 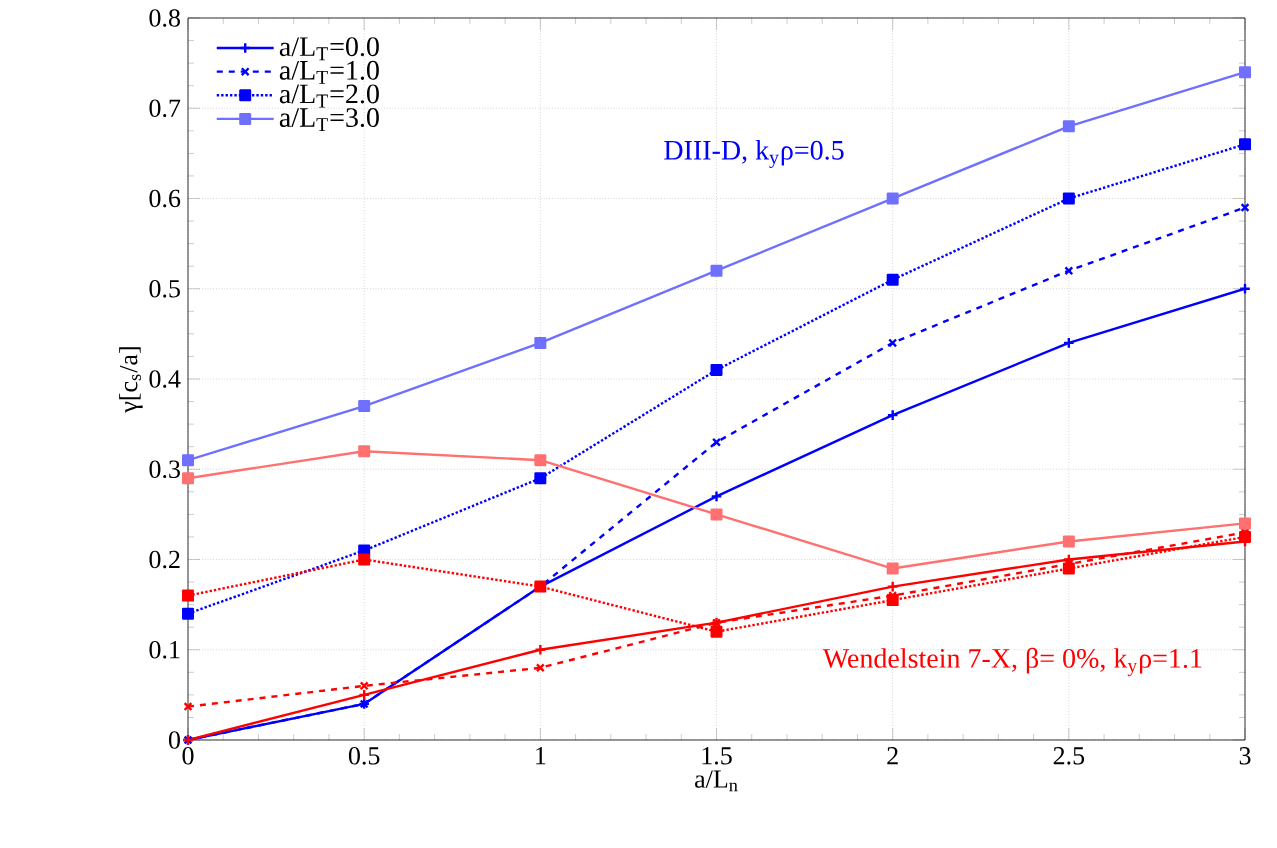 What do you see at coordinates (329, 72) in the screenshot?
I see `legend-label: a/L$_{T}$=1.0` at bounding box center [329, 72].